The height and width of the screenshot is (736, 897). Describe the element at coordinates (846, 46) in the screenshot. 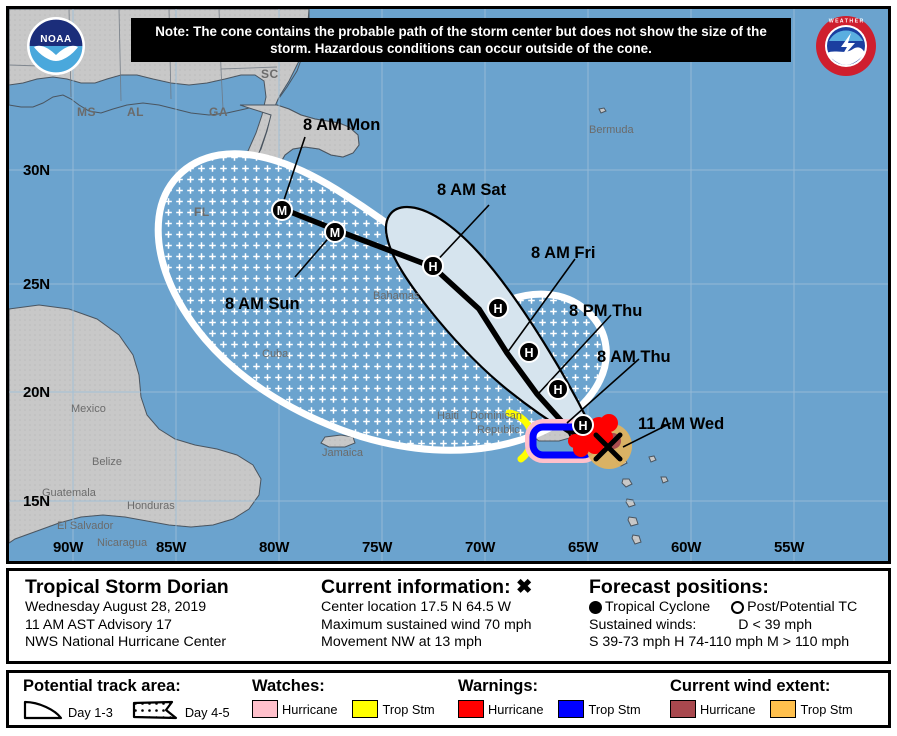

I see `nws-logo: W E A T H E R` at that location.